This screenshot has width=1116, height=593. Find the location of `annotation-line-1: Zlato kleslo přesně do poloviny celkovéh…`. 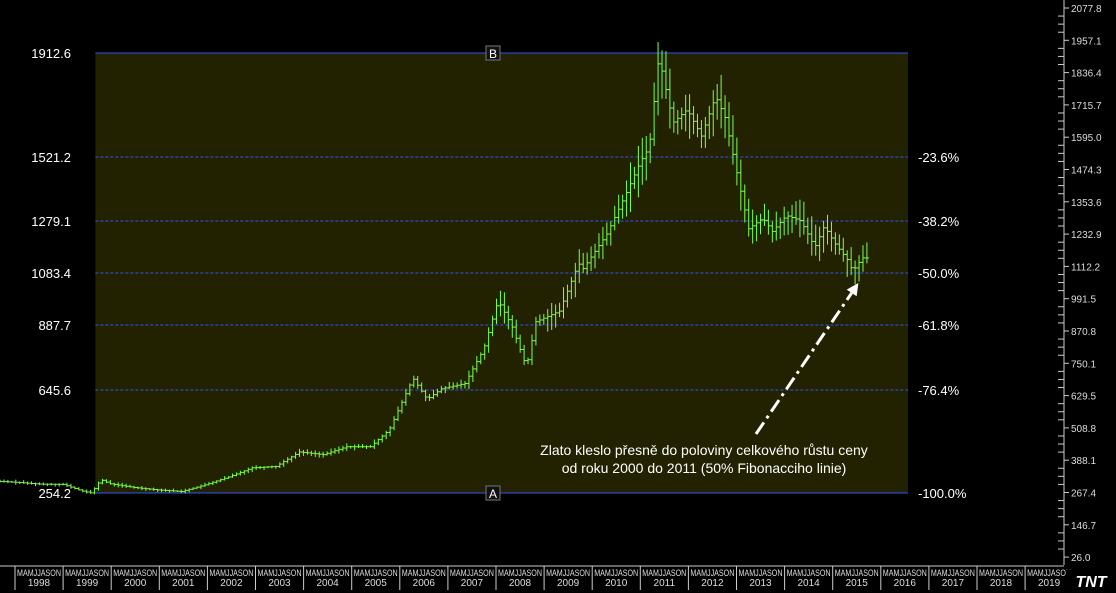

annotation-line-1: Zlato kleslo přesně do poloviny celkovéh… is located at coordinates (704, 450).